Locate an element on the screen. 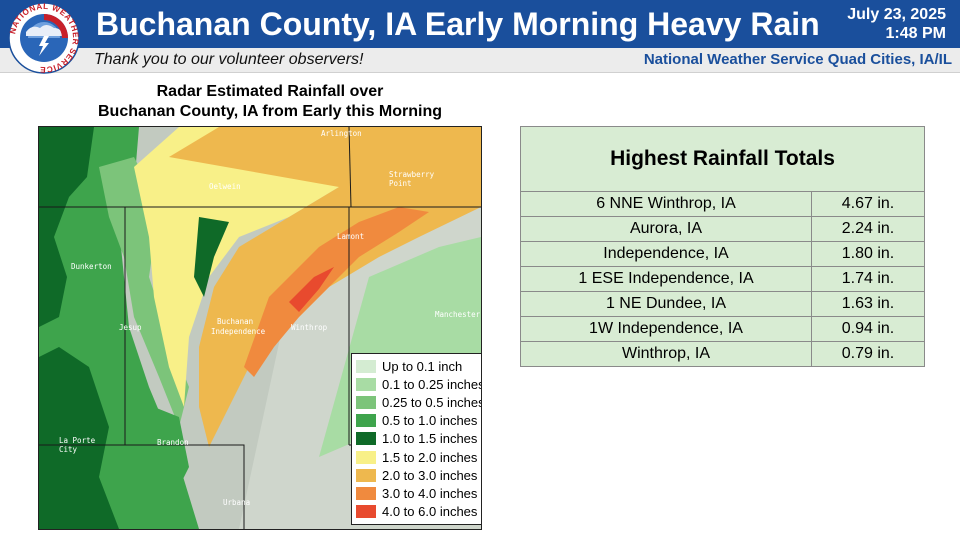 The image size is (960, 540). legend-item: 1.5 to 2.0 inches is located at coordinates (418, 457).